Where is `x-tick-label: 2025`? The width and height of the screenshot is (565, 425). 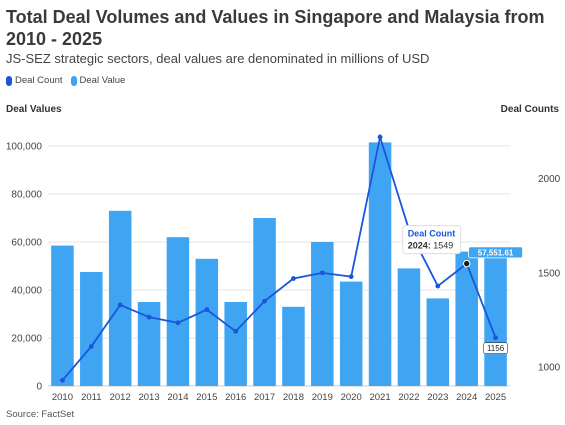 x-tick-label: 2025 is located at coordinates (495, 397).